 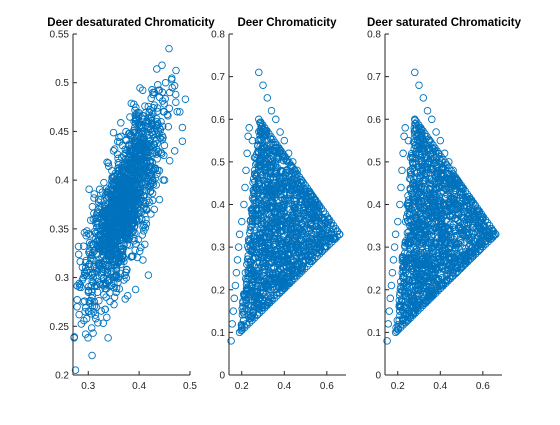 What do you see at coordinates (88, 386) in the screenshot?
I see `x-tick-label: 0.3` at bounding box center [88, 386].